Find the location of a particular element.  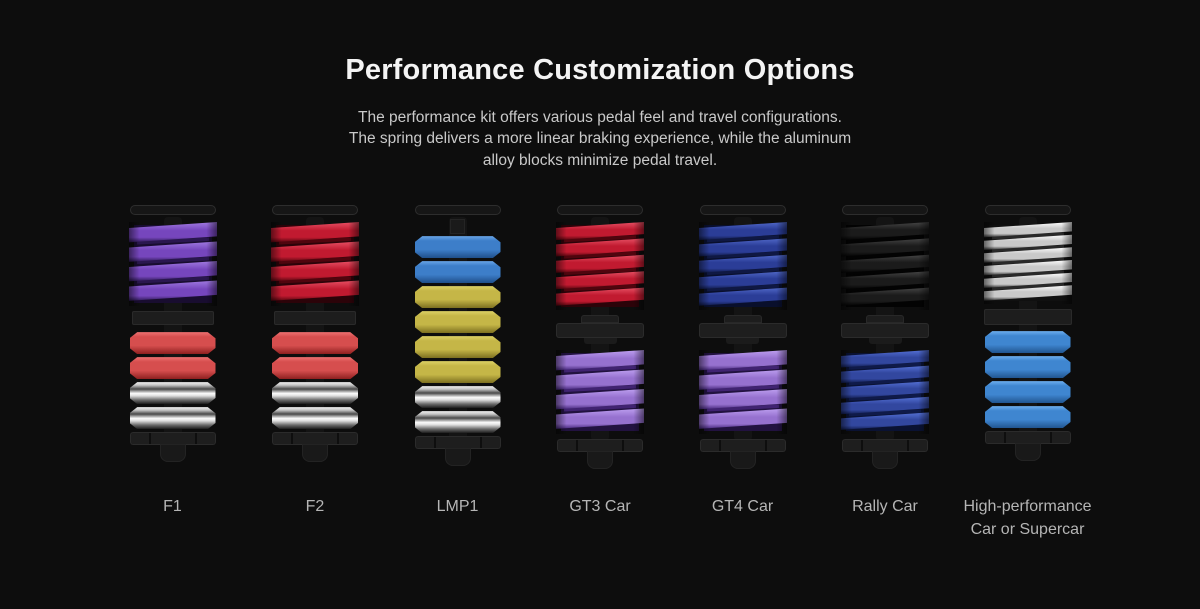

option-label: LMP1 is located at coordinates (457, 507).